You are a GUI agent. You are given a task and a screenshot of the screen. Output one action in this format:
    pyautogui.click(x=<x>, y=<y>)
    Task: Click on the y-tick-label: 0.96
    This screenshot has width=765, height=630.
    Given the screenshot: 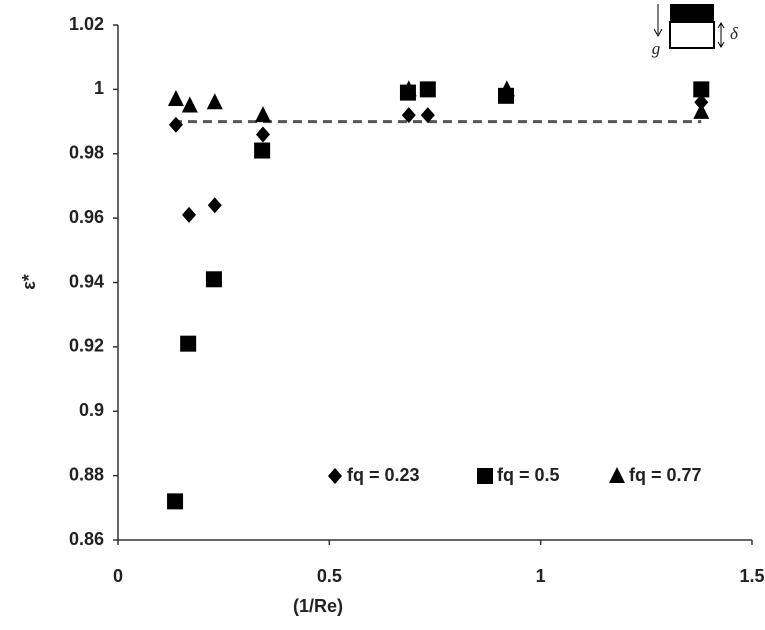 What is the action you would take?
    pyautogui.click(x=86, y=217)
    